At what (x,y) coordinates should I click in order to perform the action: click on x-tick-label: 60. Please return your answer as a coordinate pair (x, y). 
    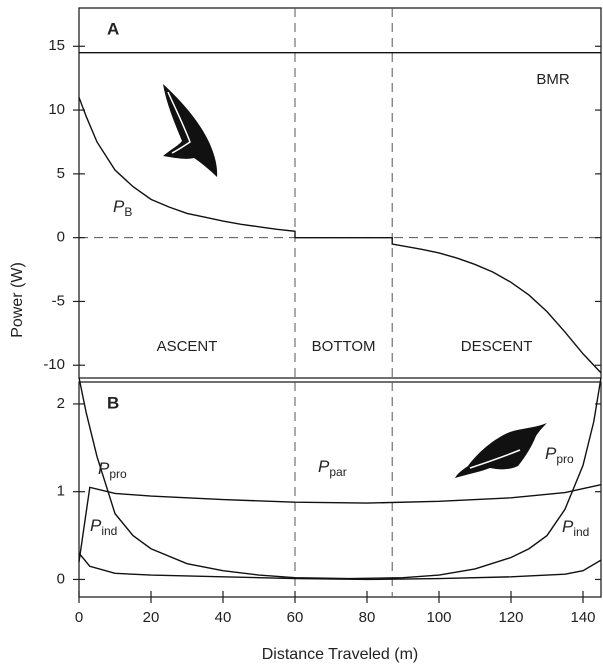
    Looking at the image, I should click on (295, 617).